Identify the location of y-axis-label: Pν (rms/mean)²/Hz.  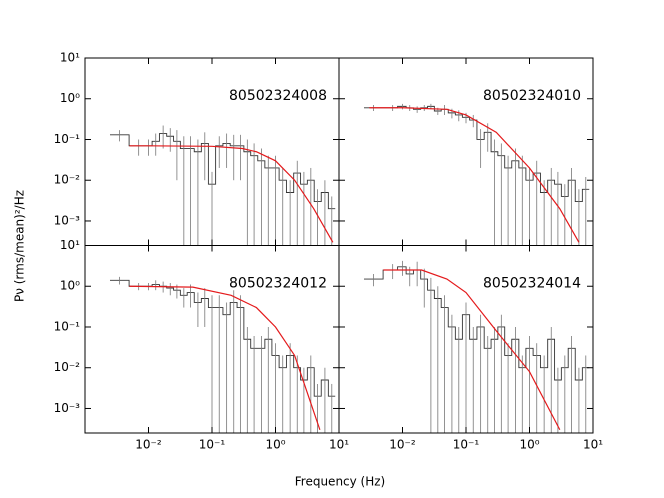
(20, 246).